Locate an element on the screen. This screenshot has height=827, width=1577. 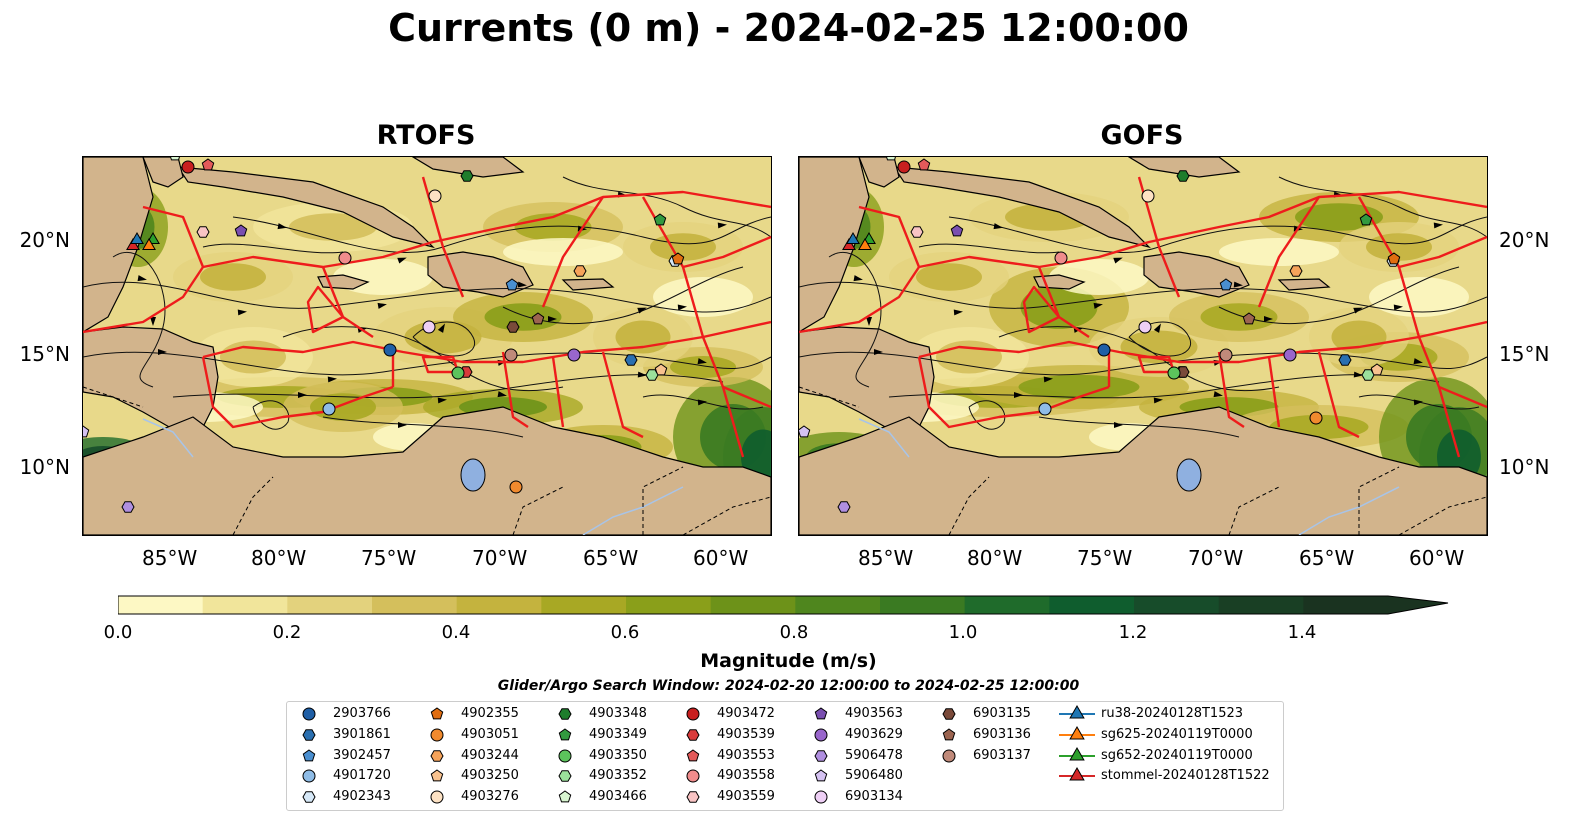
legend-label: 4903348 is located at coordinates (618, 713).